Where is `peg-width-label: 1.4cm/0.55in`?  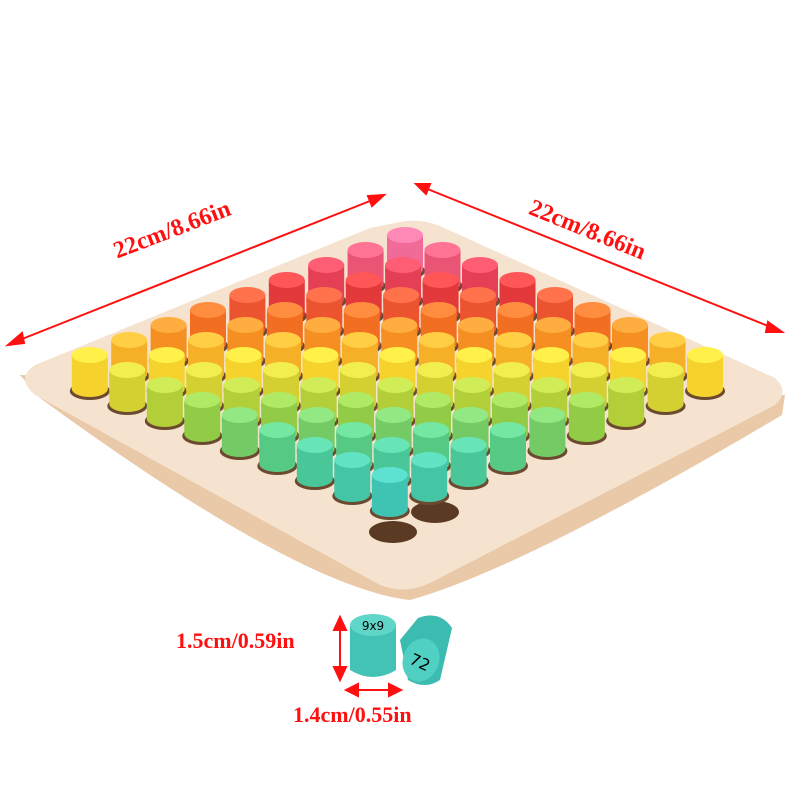 peg-width-label: 1.4cm/0.55in is located at coordinates (352, 714).